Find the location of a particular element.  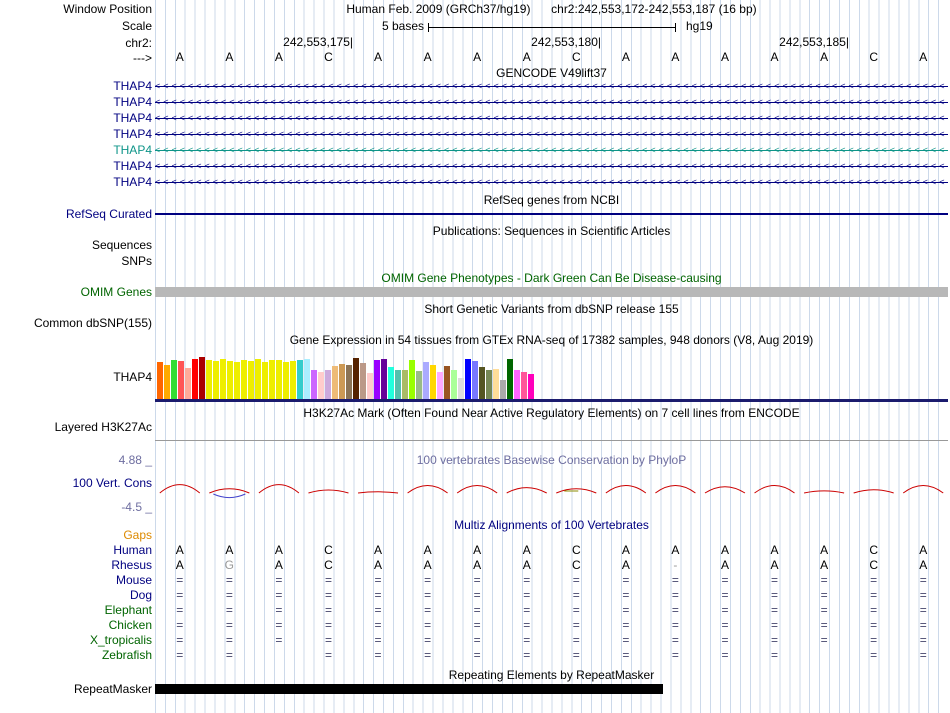

multiz-species-label: Zebrafish is located at coordinates (126, 655).